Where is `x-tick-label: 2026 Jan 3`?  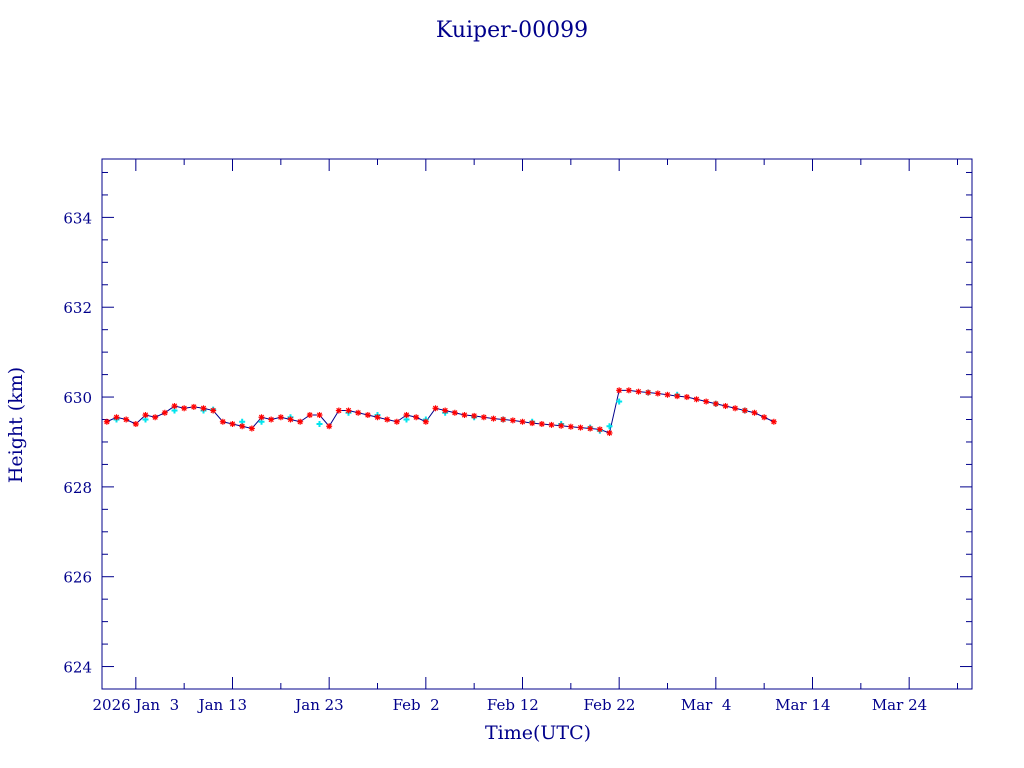
x-tick-label: 2026 Jan 3 is located at coordinates (136, 705).